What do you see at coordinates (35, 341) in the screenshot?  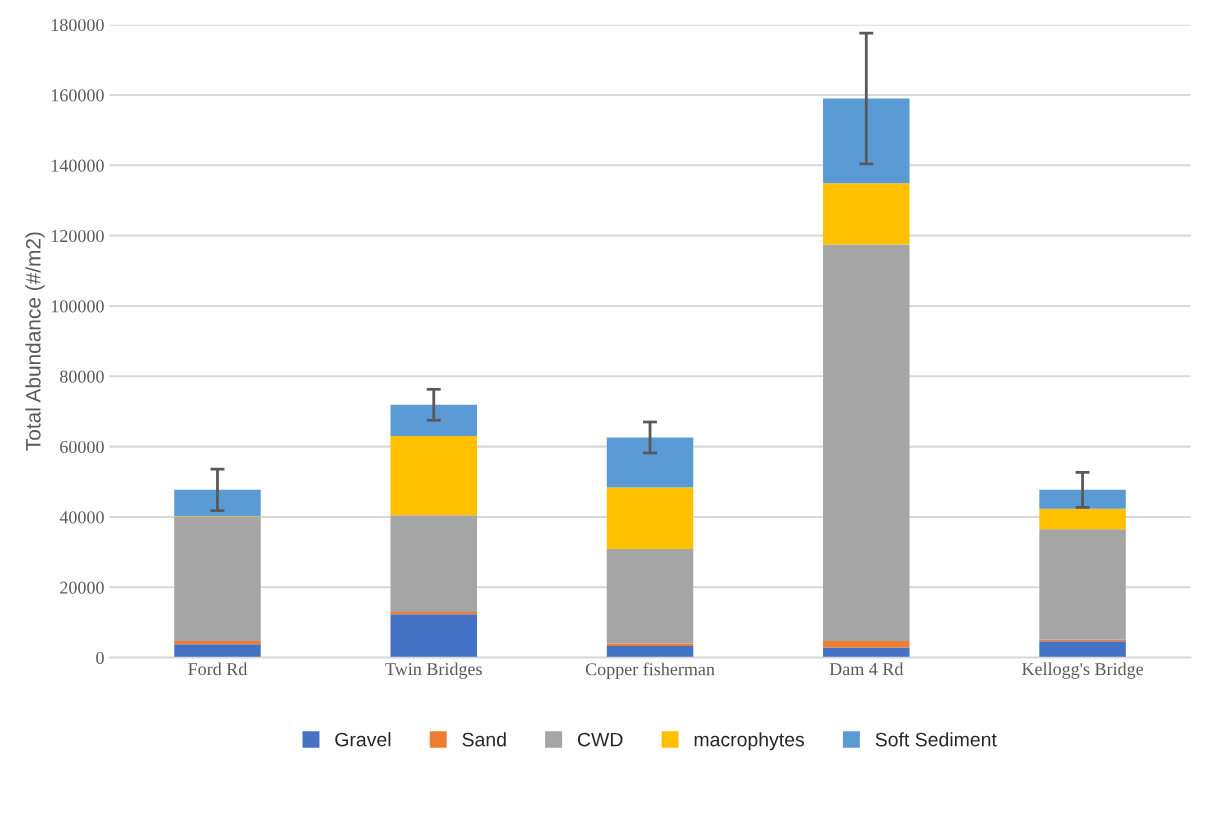 I see `y-axis-title: Total Abundance (#/m2)` at bounding box center [35, 341].